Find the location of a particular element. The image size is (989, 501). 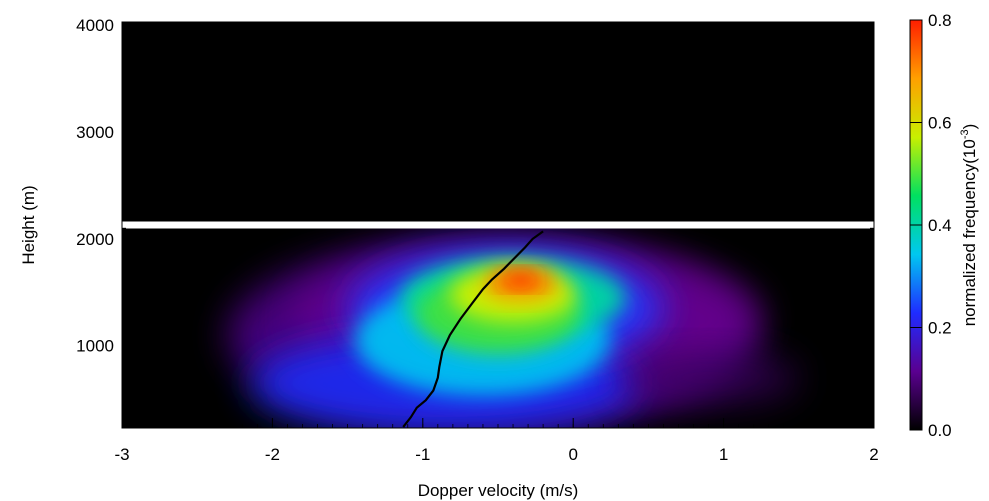

y-tick-label: 3000 is located at coordinates (95, 132).